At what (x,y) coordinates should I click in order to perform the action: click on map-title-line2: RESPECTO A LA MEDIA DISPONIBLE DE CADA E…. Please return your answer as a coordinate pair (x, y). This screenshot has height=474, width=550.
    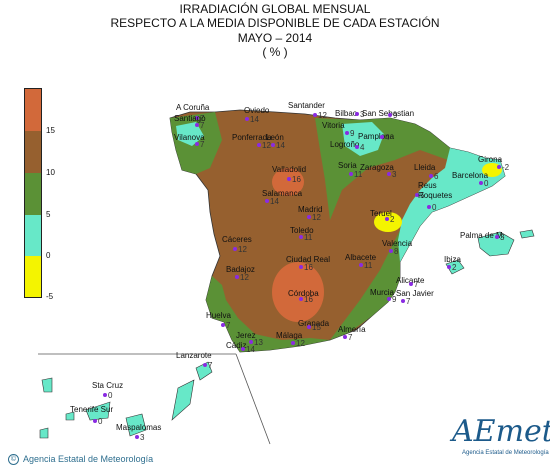
    Looking at the image, I should click on (275, 23).